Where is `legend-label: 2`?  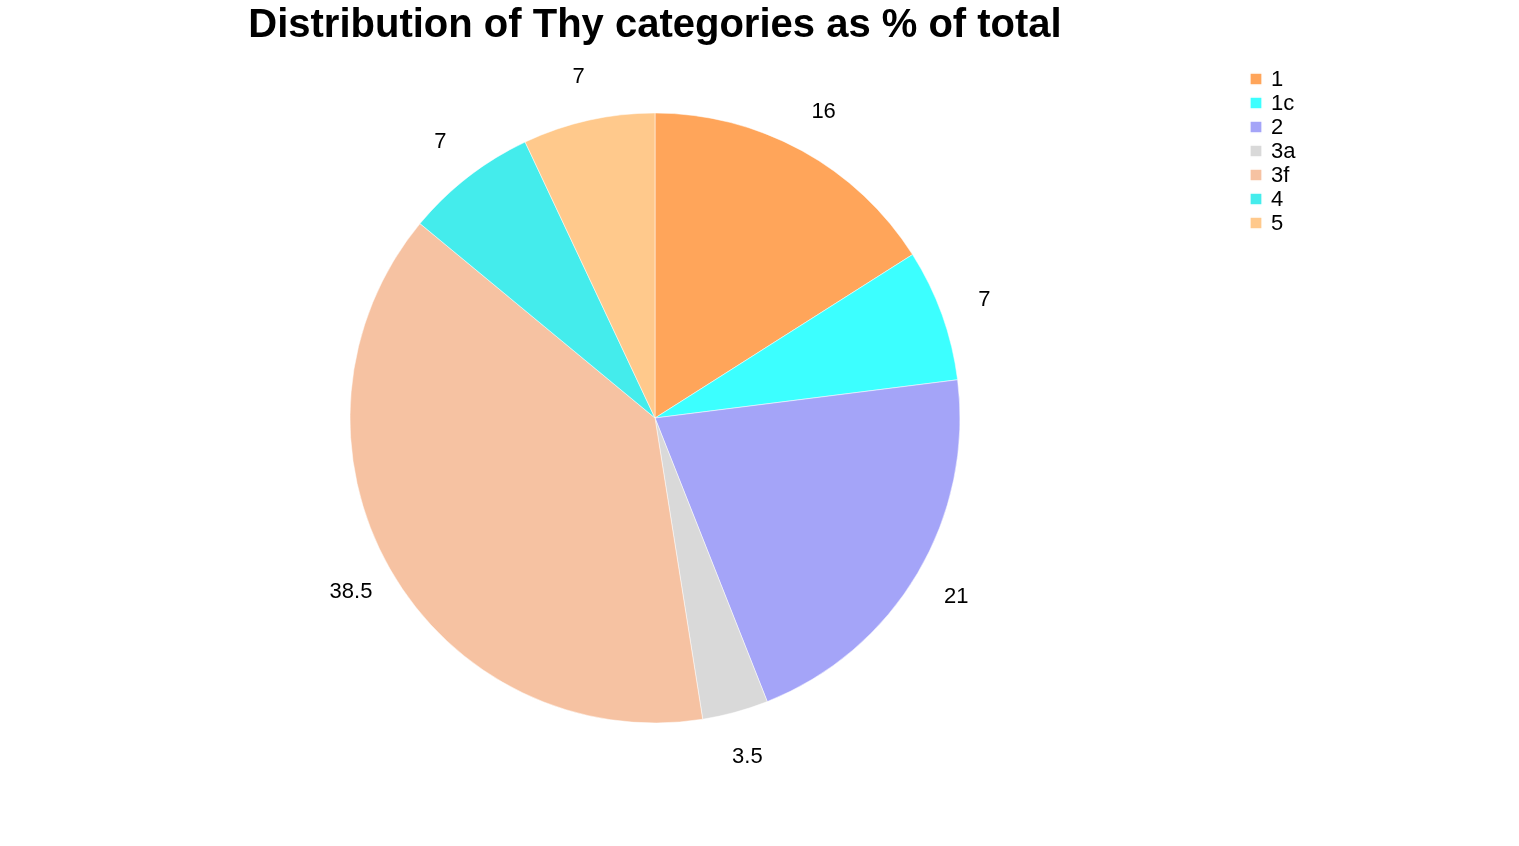 legend-label: 2 is located at coordinates (1277, 126).